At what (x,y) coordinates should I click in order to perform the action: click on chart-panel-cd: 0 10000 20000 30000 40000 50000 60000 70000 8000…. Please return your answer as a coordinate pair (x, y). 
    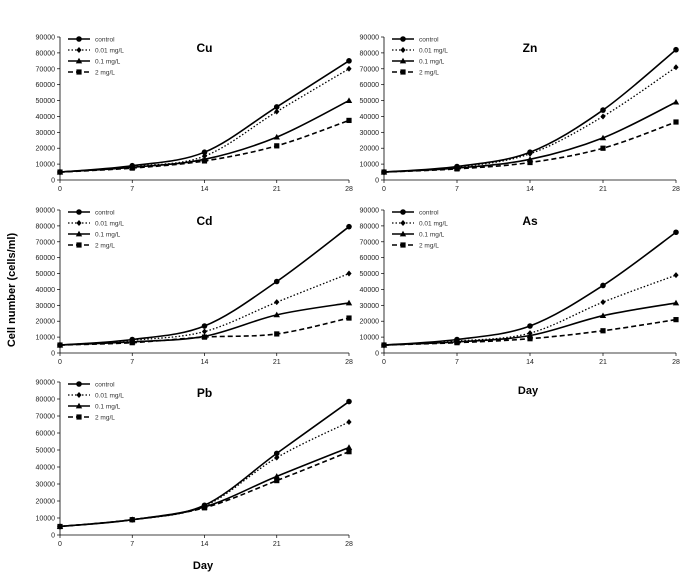
    Looking at the image, I should click on (194, 287).